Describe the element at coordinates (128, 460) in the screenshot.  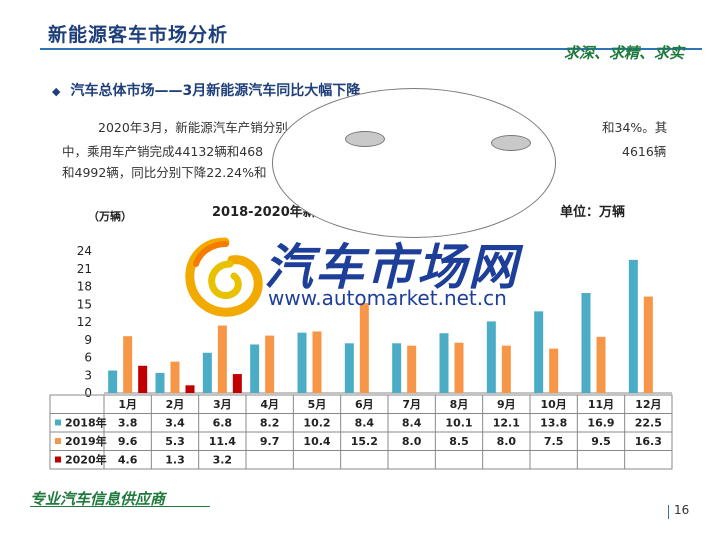
I see `data-label: 4.6` at that location.